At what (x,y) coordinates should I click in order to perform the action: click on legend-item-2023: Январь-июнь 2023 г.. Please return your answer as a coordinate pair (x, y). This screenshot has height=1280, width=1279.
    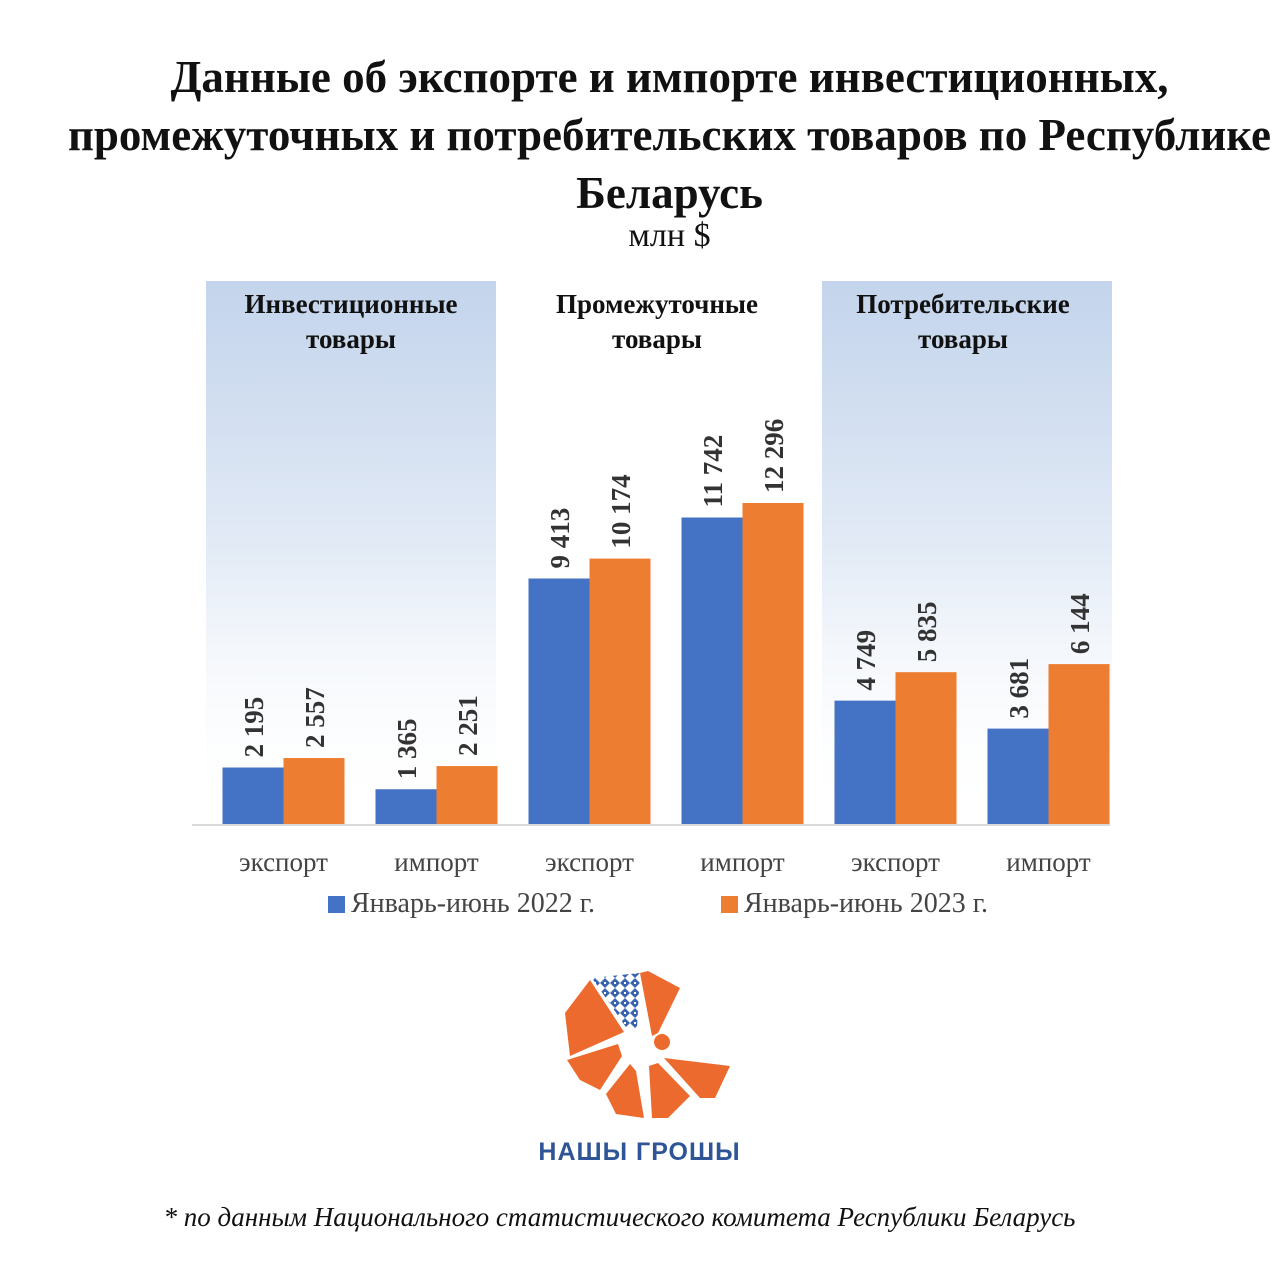
    Looking at the image, I should click on (854, 904).